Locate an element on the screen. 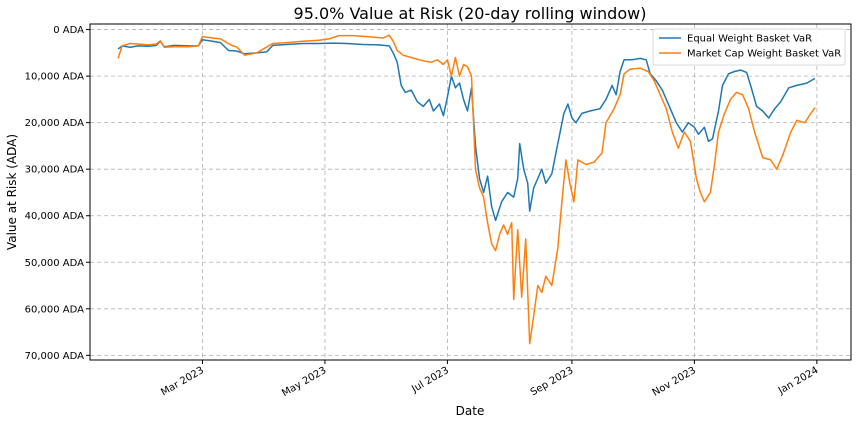 This screenshot has height=424, width=856. x-tick-label: Nov 2023 is located at coordinates (674, 382).